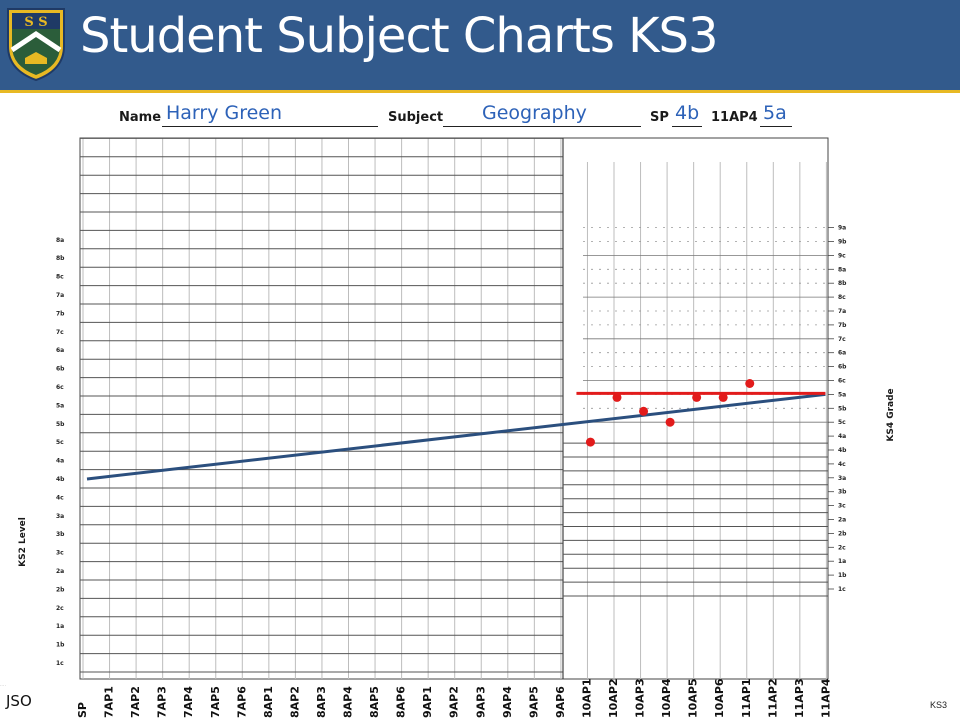  Describe the element at coordinates (60, 387) in the screenshot. I see `ks2-level-label: 6c` at that location.